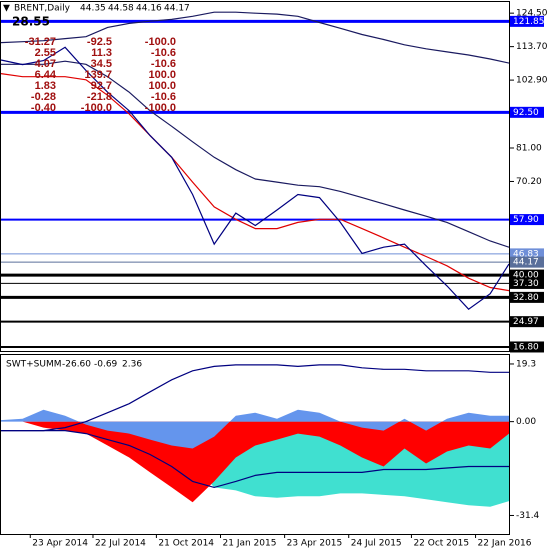  I want to click on stat-value: -0.40, so click(43, 108).